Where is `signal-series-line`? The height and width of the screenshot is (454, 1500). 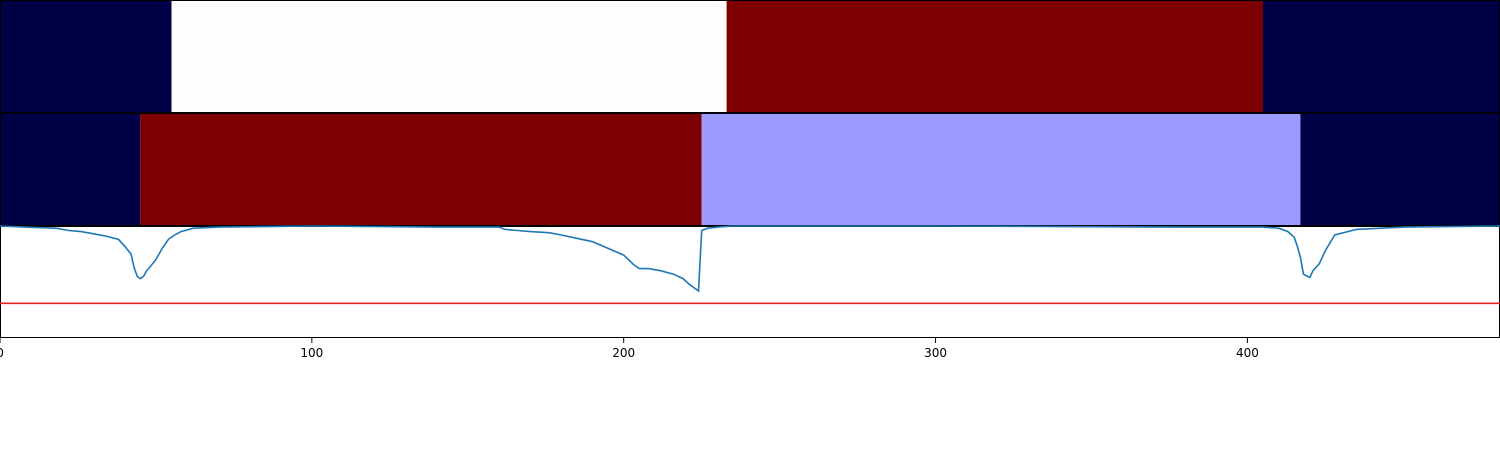
signal-series-line is located at coordinates (750, 259).